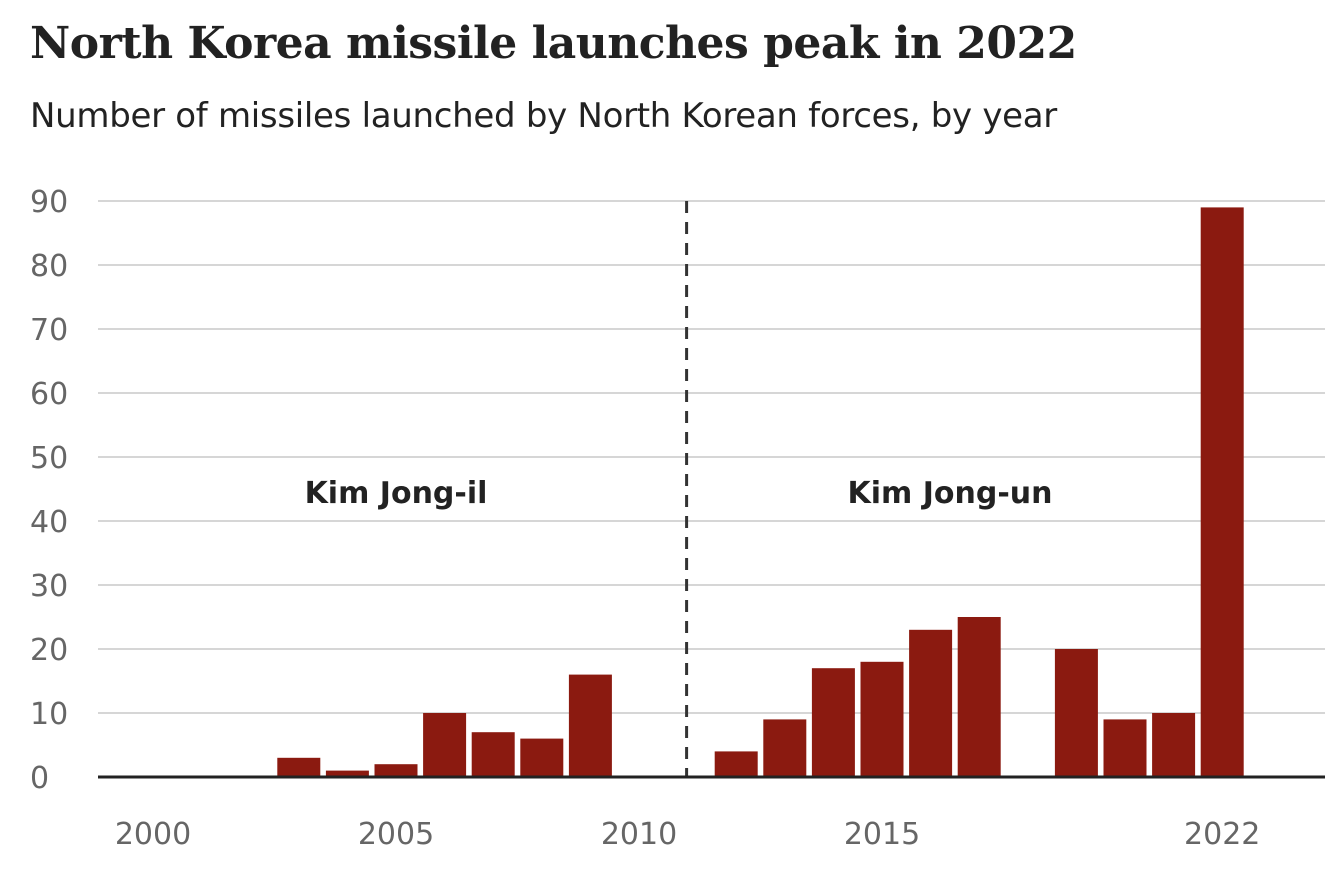 The width and height of the screenshot is (1338, 869). What do you see at coordinates (49, 586) in the screenshot?
I see `y-tick-label: 30` at bounding box center [49, 586].